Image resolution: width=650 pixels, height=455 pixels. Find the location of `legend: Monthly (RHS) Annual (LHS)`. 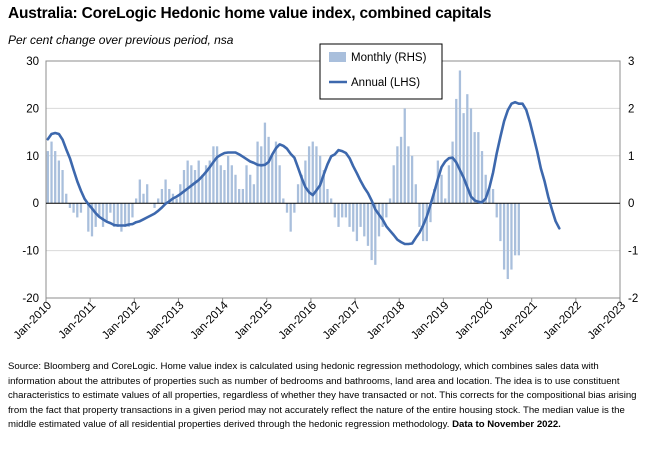

legend: Monthly (RHS) Annual (LHS) is located at coordinates (381, 71).